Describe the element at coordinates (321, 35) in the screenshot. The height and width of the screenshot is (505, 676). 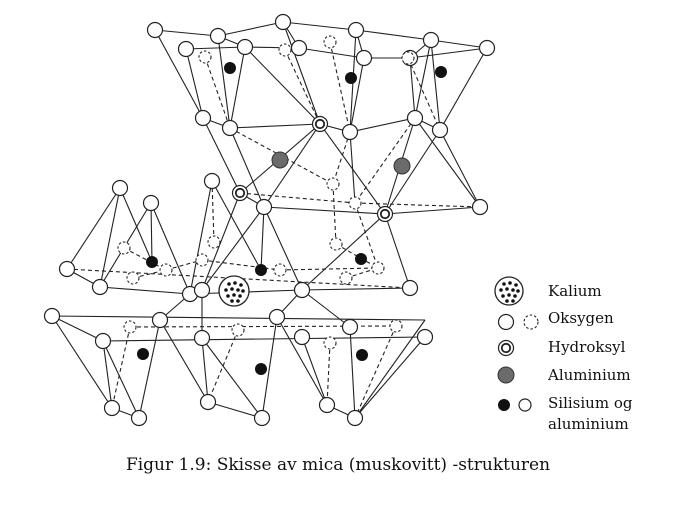
I see `upper-top-row-edge` at that location.